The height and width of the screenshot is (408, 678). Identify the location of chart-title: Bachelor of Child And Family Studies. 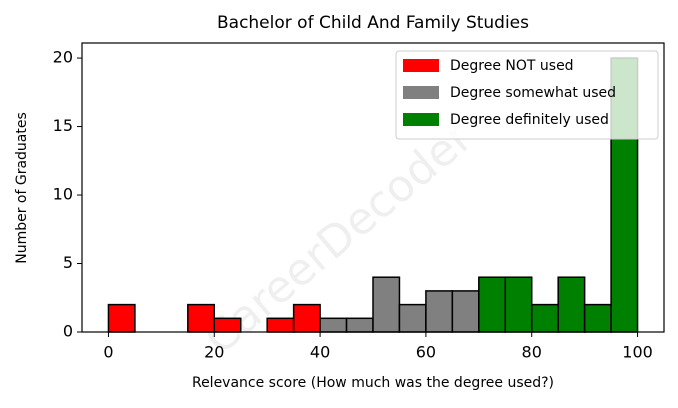
(373, 23).